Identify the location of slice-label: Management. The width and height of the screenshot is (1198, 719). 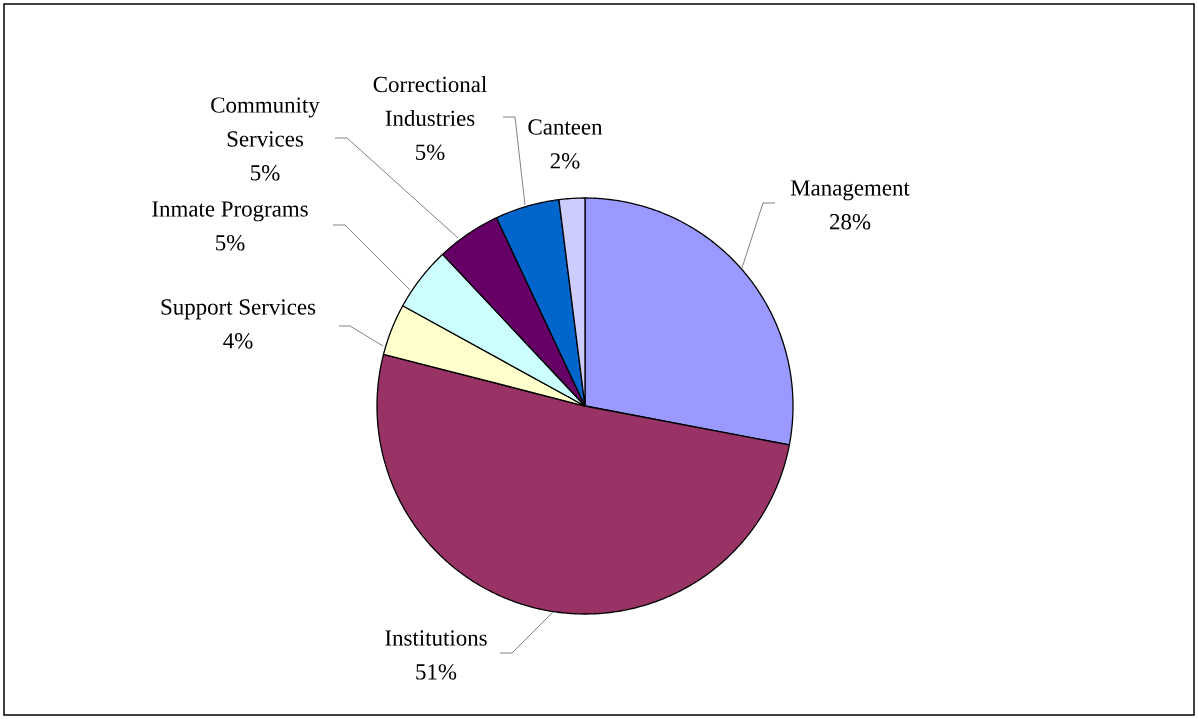
(850, 190).